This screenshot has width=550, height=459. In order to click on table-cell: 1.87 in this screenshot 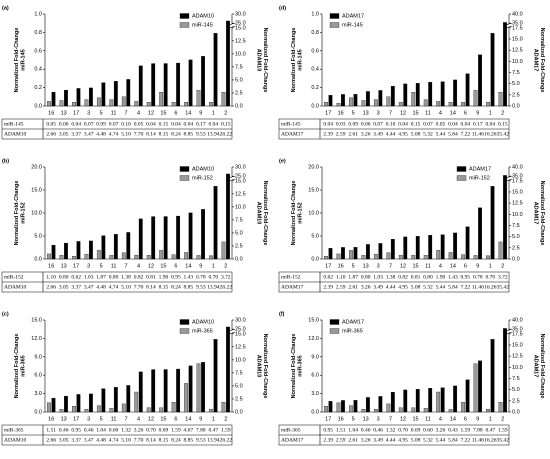, I will do `click(353, 277)`.